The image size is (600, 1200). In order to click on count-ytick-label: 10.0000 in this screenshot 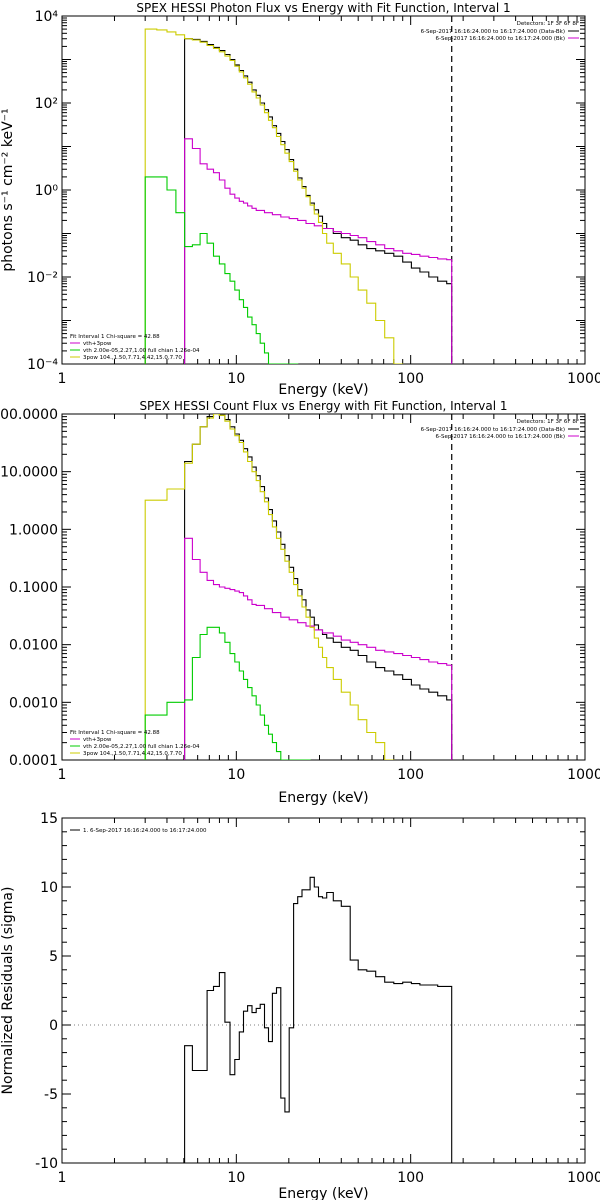, I will do `click(29, 473)`.